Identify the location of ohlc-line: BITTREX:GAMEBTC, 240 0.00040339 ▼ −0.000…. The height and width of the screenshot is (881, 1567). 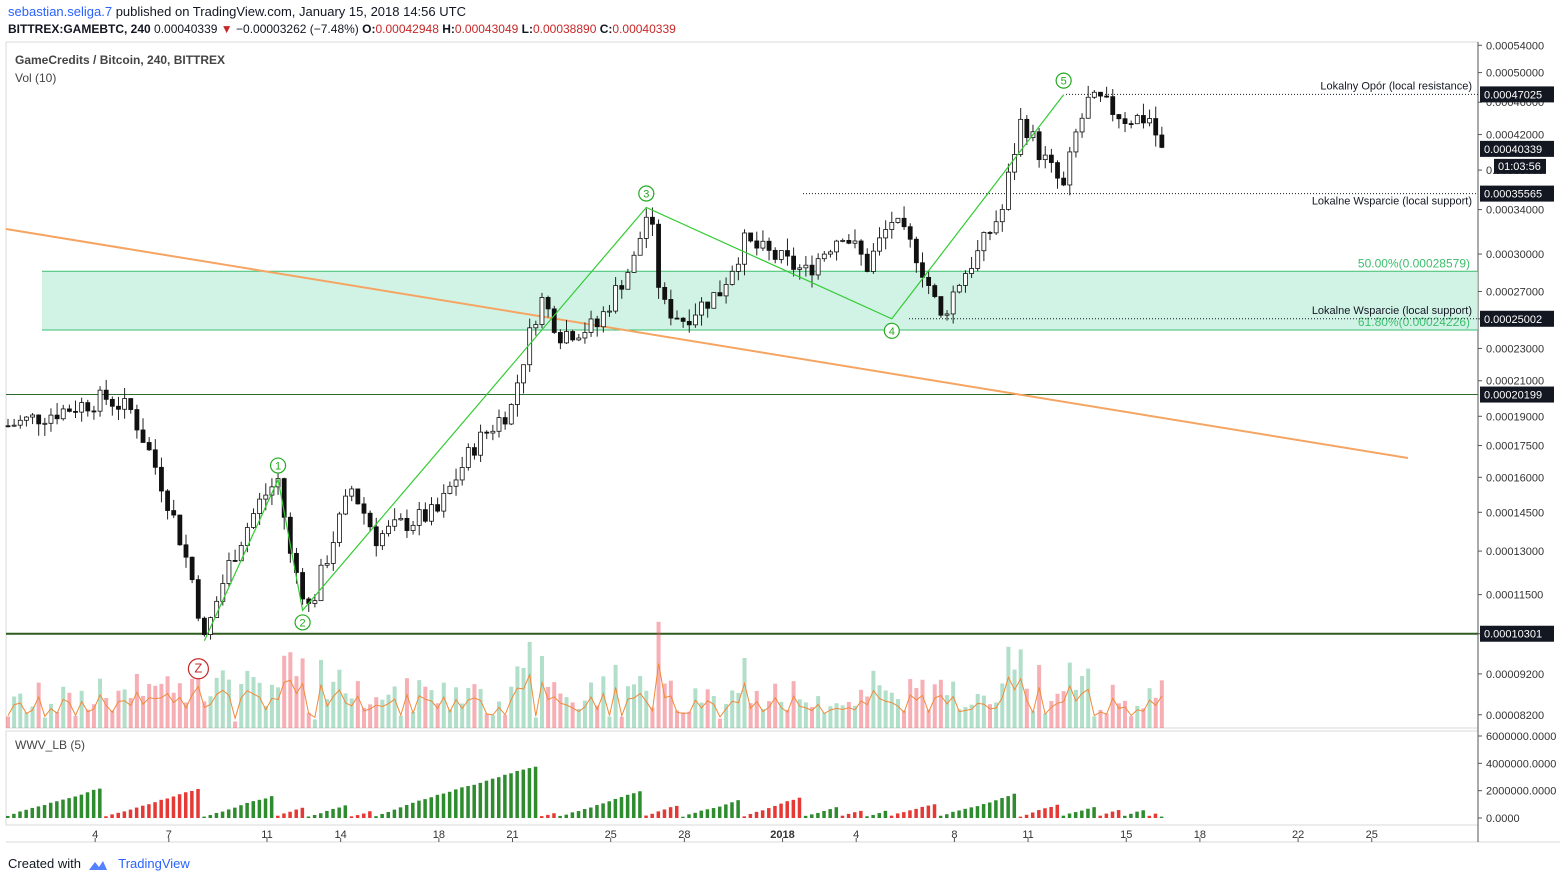
(342, 29).